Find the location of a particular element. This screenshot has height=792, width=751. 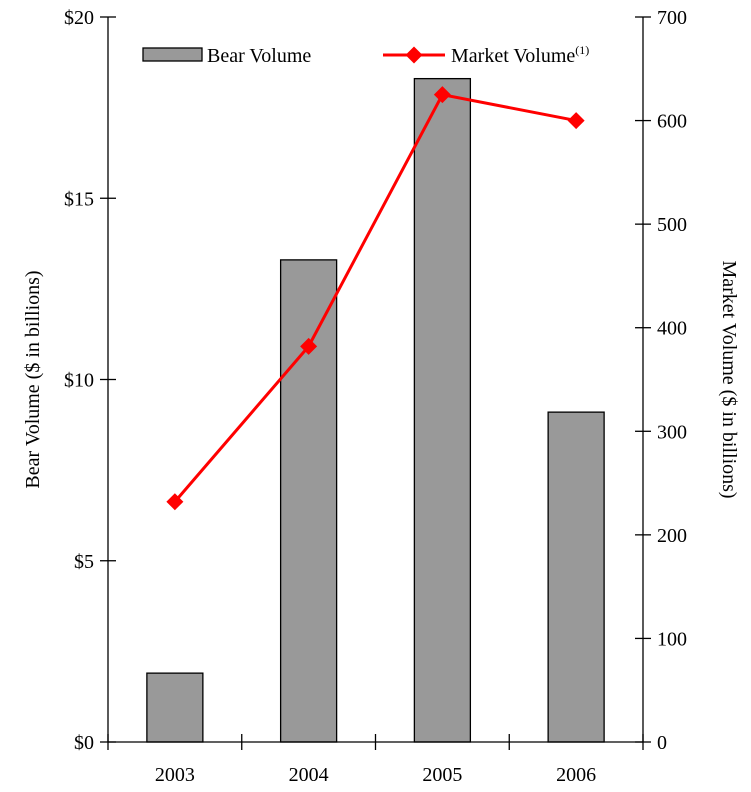

legend: Bear Volume Market Volume(1) is located at coordinates (365, 55).